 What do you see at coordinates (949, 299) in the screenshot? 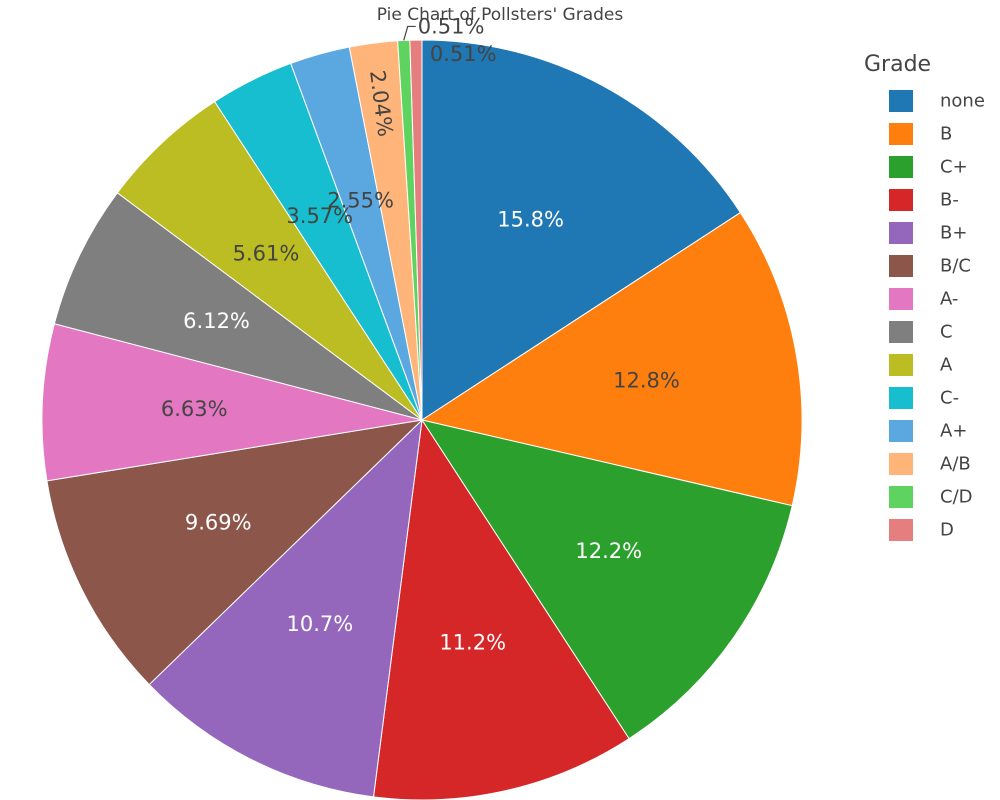
I see `legend-label-a-minus: A-` at bounding box center [949, 299].